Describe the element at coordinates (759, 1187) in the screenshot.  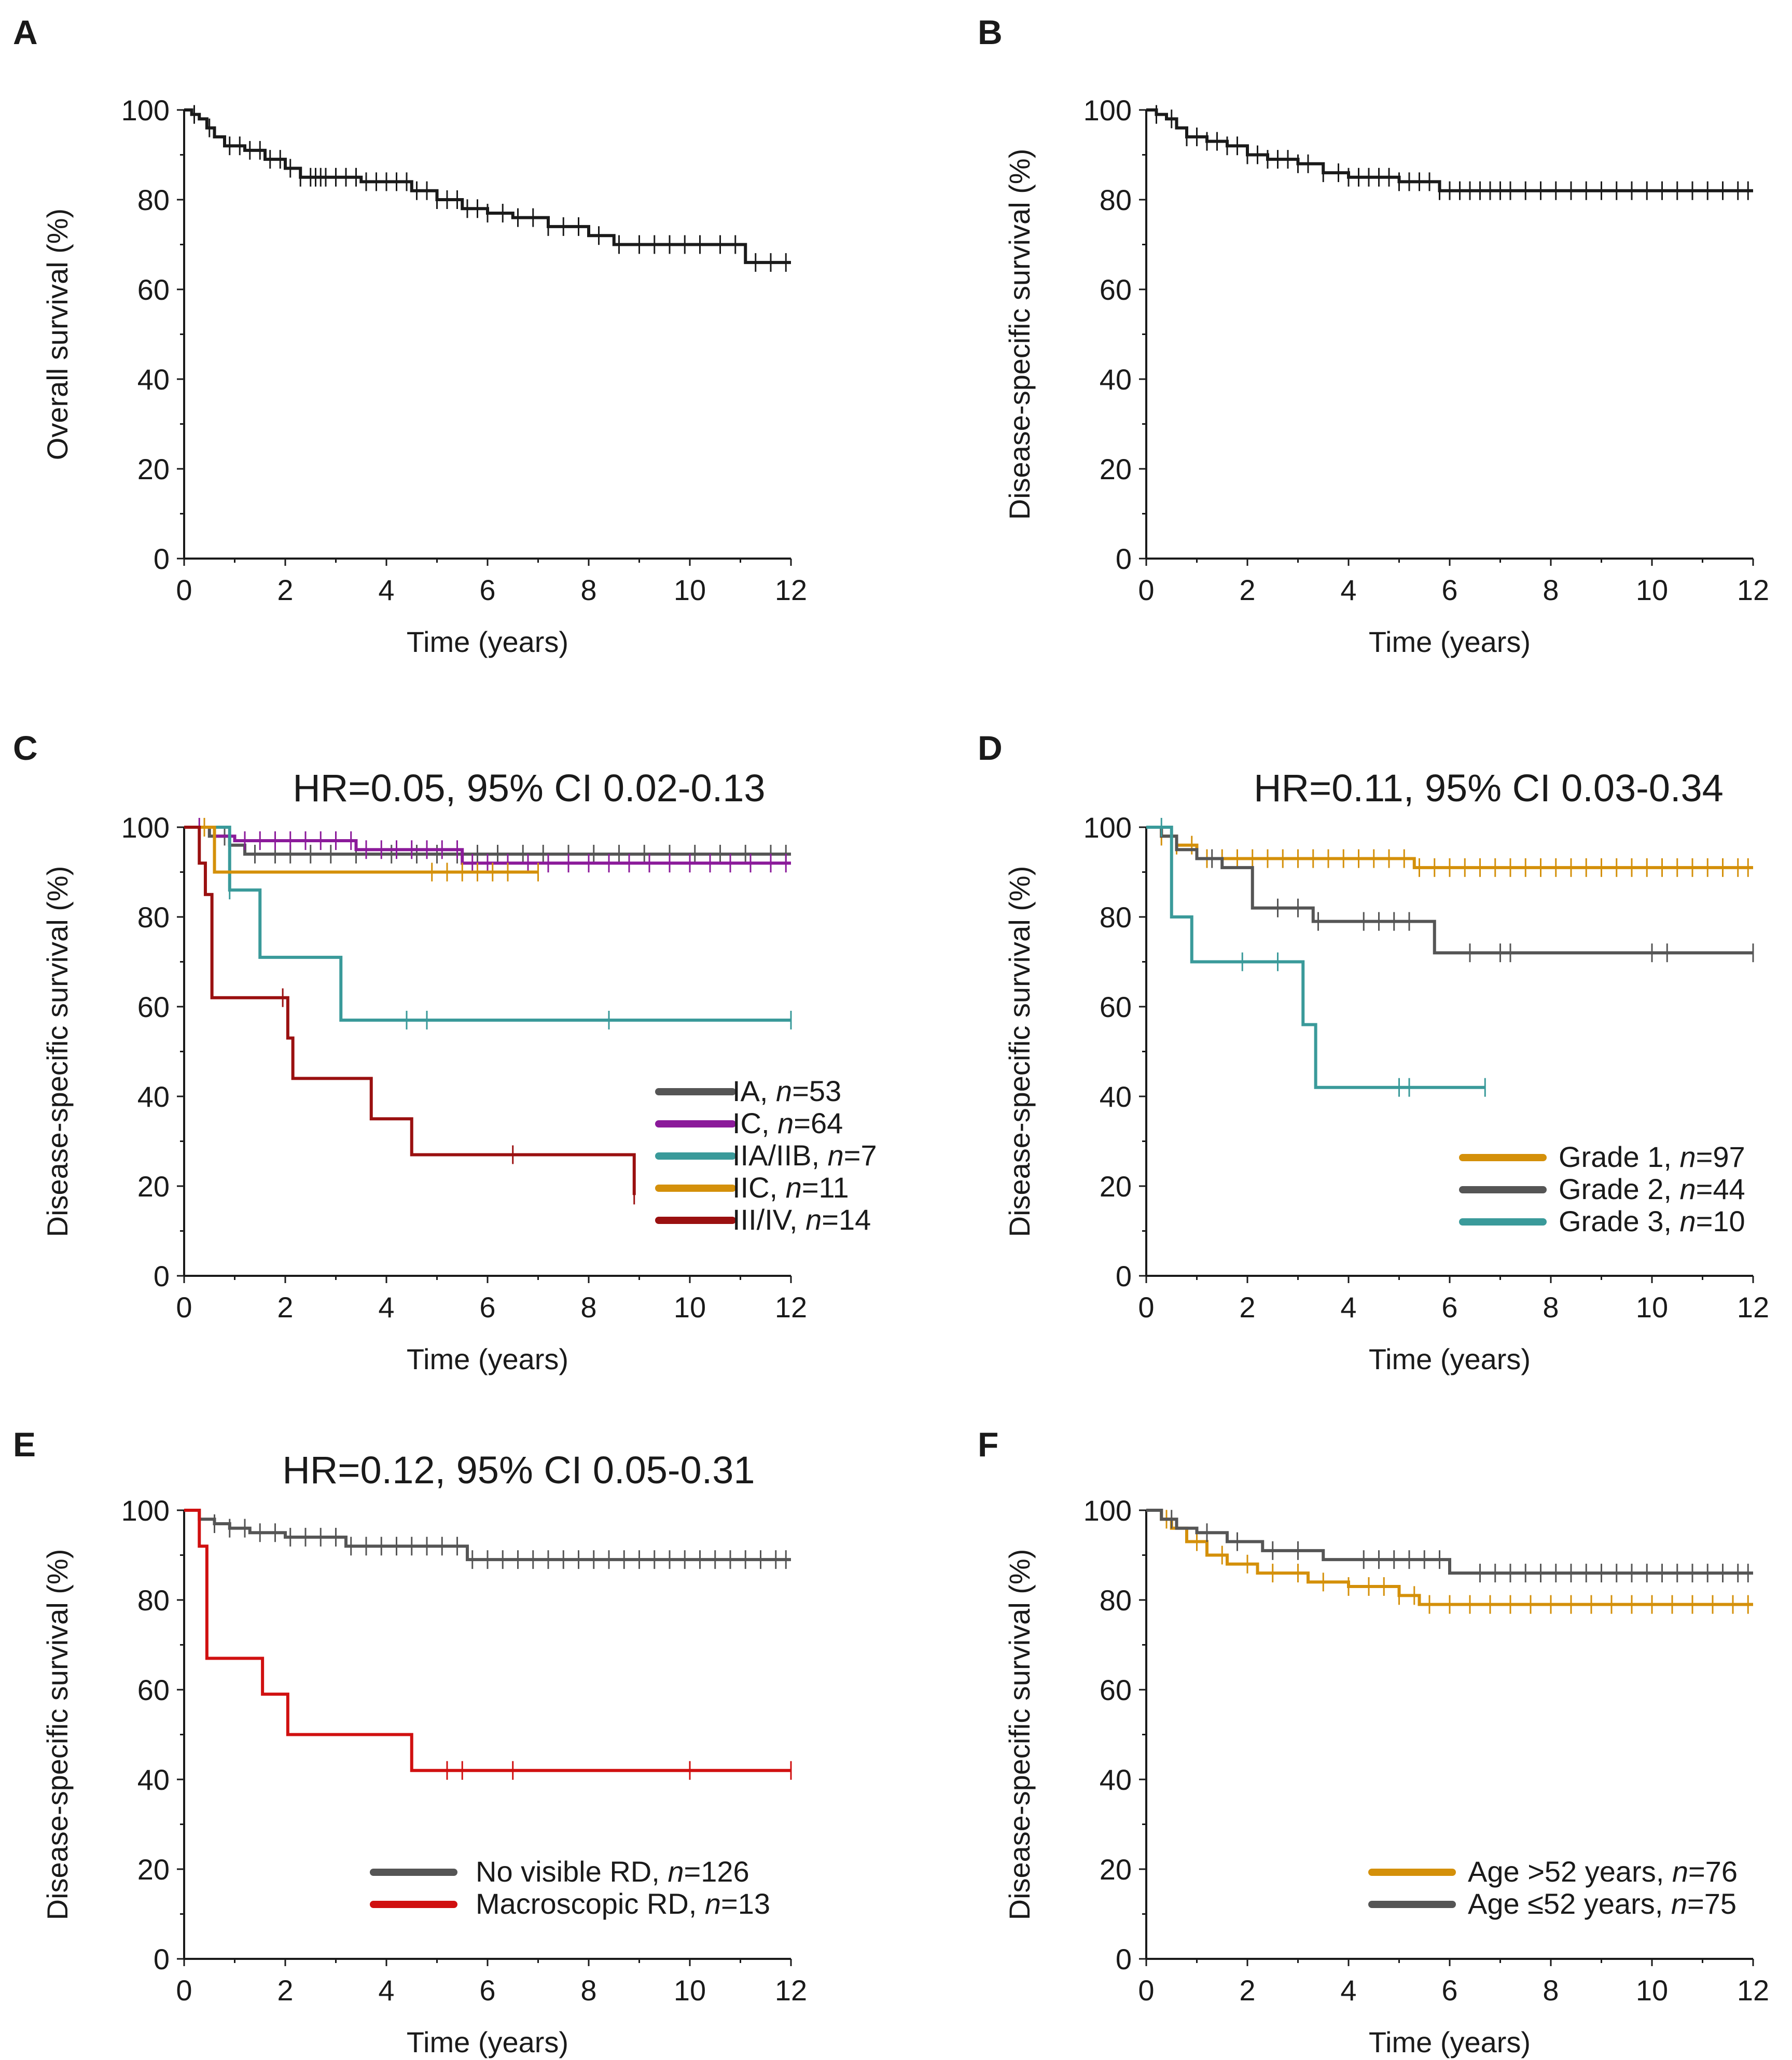
I see `legend-label-text: IIC,` at that location.